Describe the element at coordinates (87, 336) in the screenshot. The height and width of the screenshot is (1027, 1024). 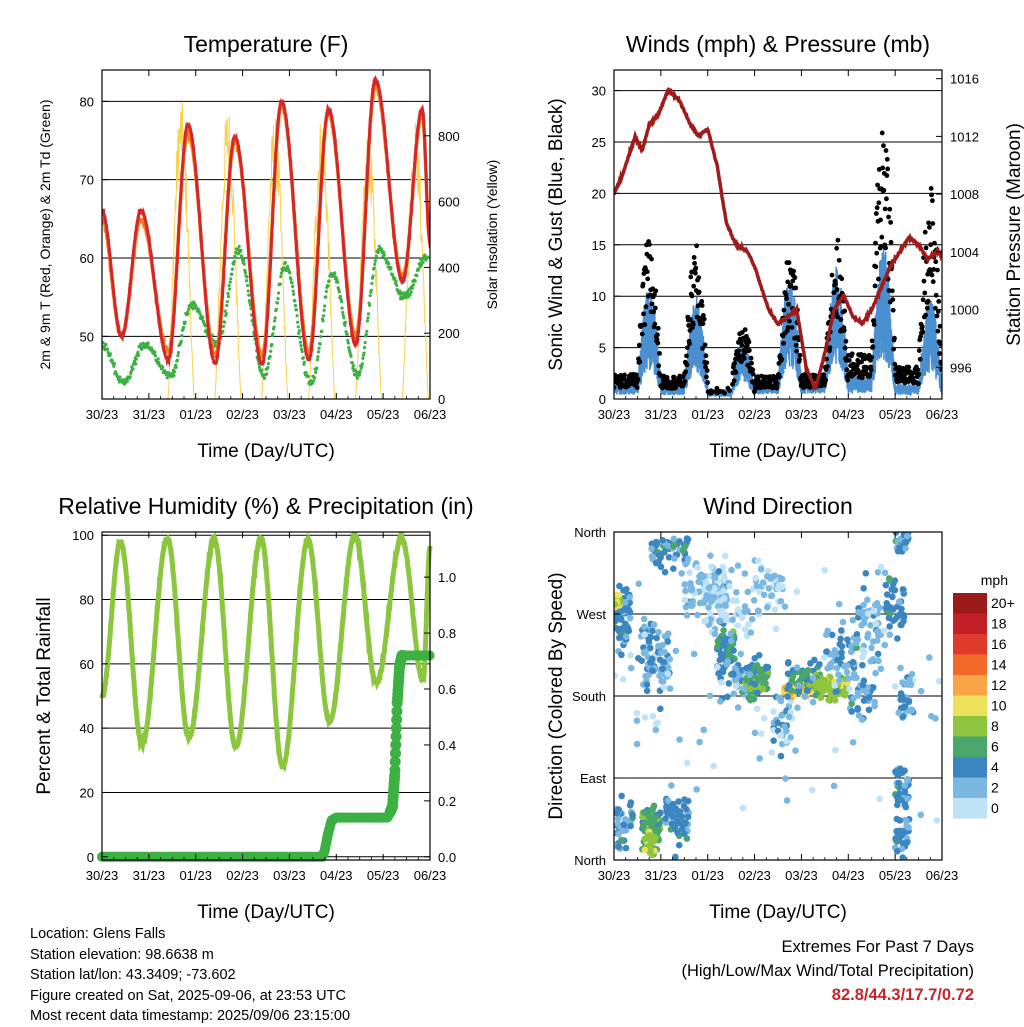
I see `y-tick-label: 50` at that location.